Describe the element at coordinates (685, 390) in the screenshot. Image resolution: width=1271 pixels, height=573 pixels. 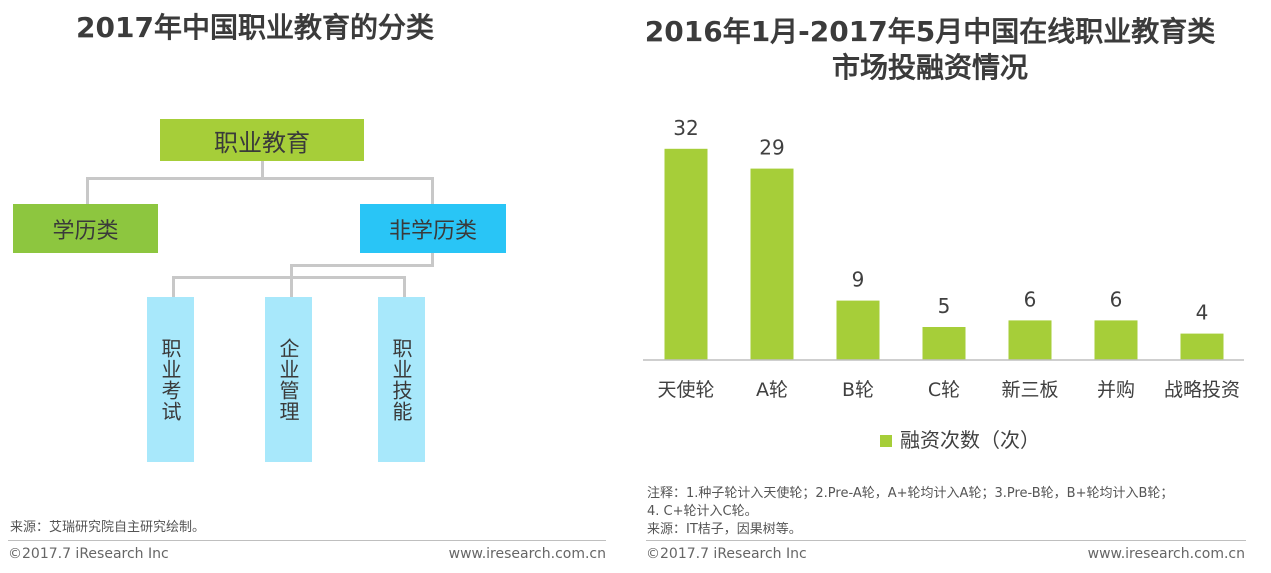
I see `category-label: 天使轮` at that location.